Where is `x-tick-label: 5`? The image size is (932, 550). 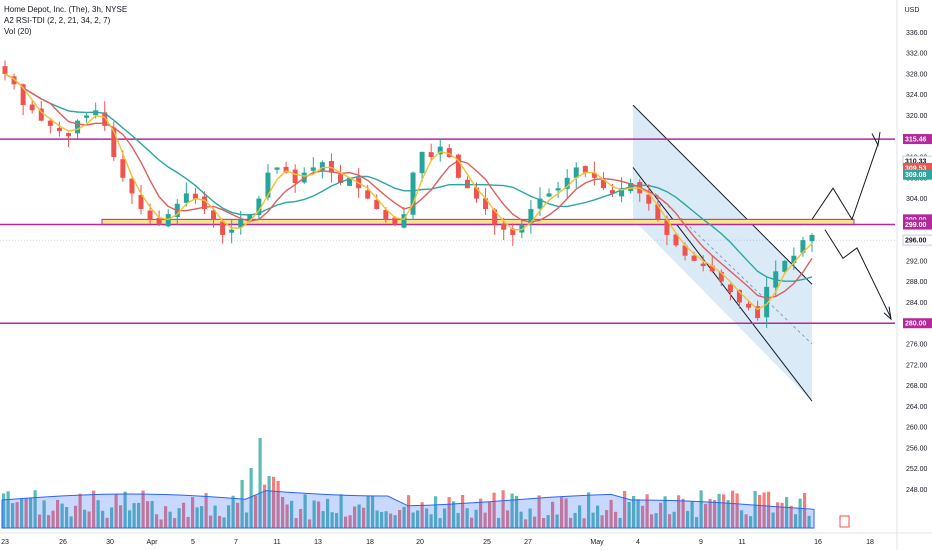 x-tick-label: 5 is located at coordinates (193, 542).